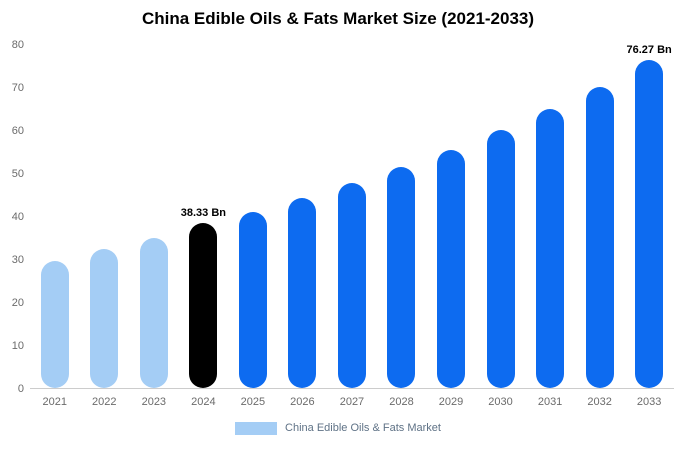  What do you see at coordinates (451, 402) in the screenshot?
I see `x-tick-label-2029: 2029` at bounding box center [451, 402].